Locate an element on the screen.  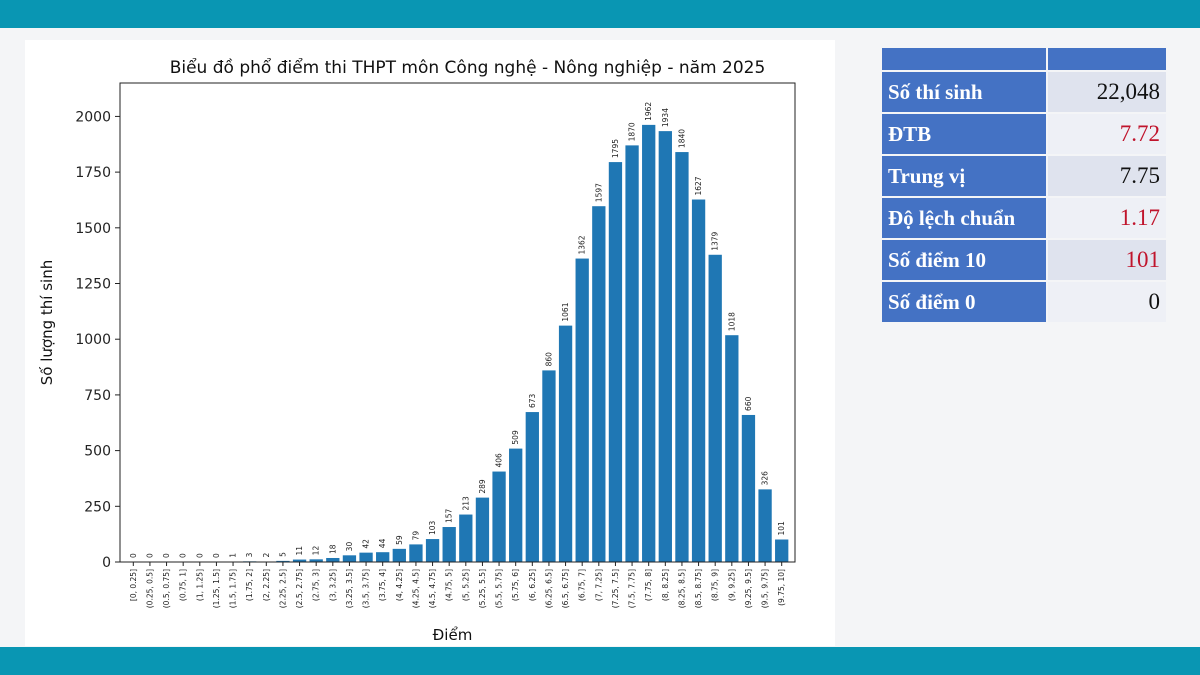
x-tick-label: (8.5, 8.75] is located at coordinates (698, 588).